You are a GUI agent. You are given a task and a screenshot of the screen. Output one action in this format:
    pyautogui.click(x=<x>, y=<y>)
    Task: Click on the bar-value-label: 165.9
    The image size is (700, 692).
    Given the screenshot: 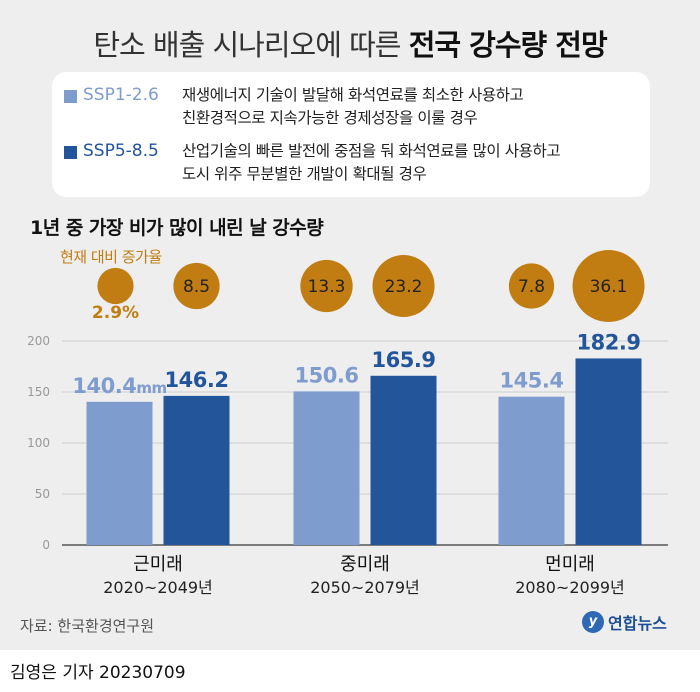 What is the action you would take?
    pyautogui.click(x=404, y=360)
    